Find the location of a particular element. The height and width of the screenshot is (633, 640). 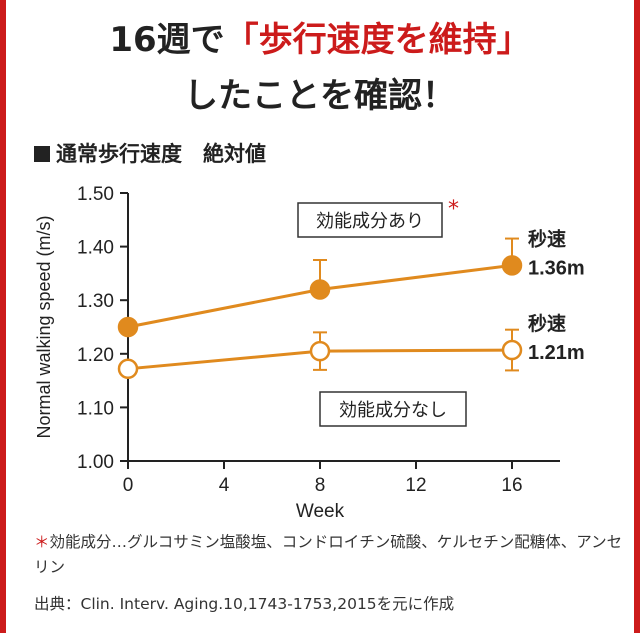

footnote-text: 効能成分…グルコサミン塩酸塩、コンドロイチン硫酸、ケルセチン配糖体、アンセリン is located at coordinates (328, 554).